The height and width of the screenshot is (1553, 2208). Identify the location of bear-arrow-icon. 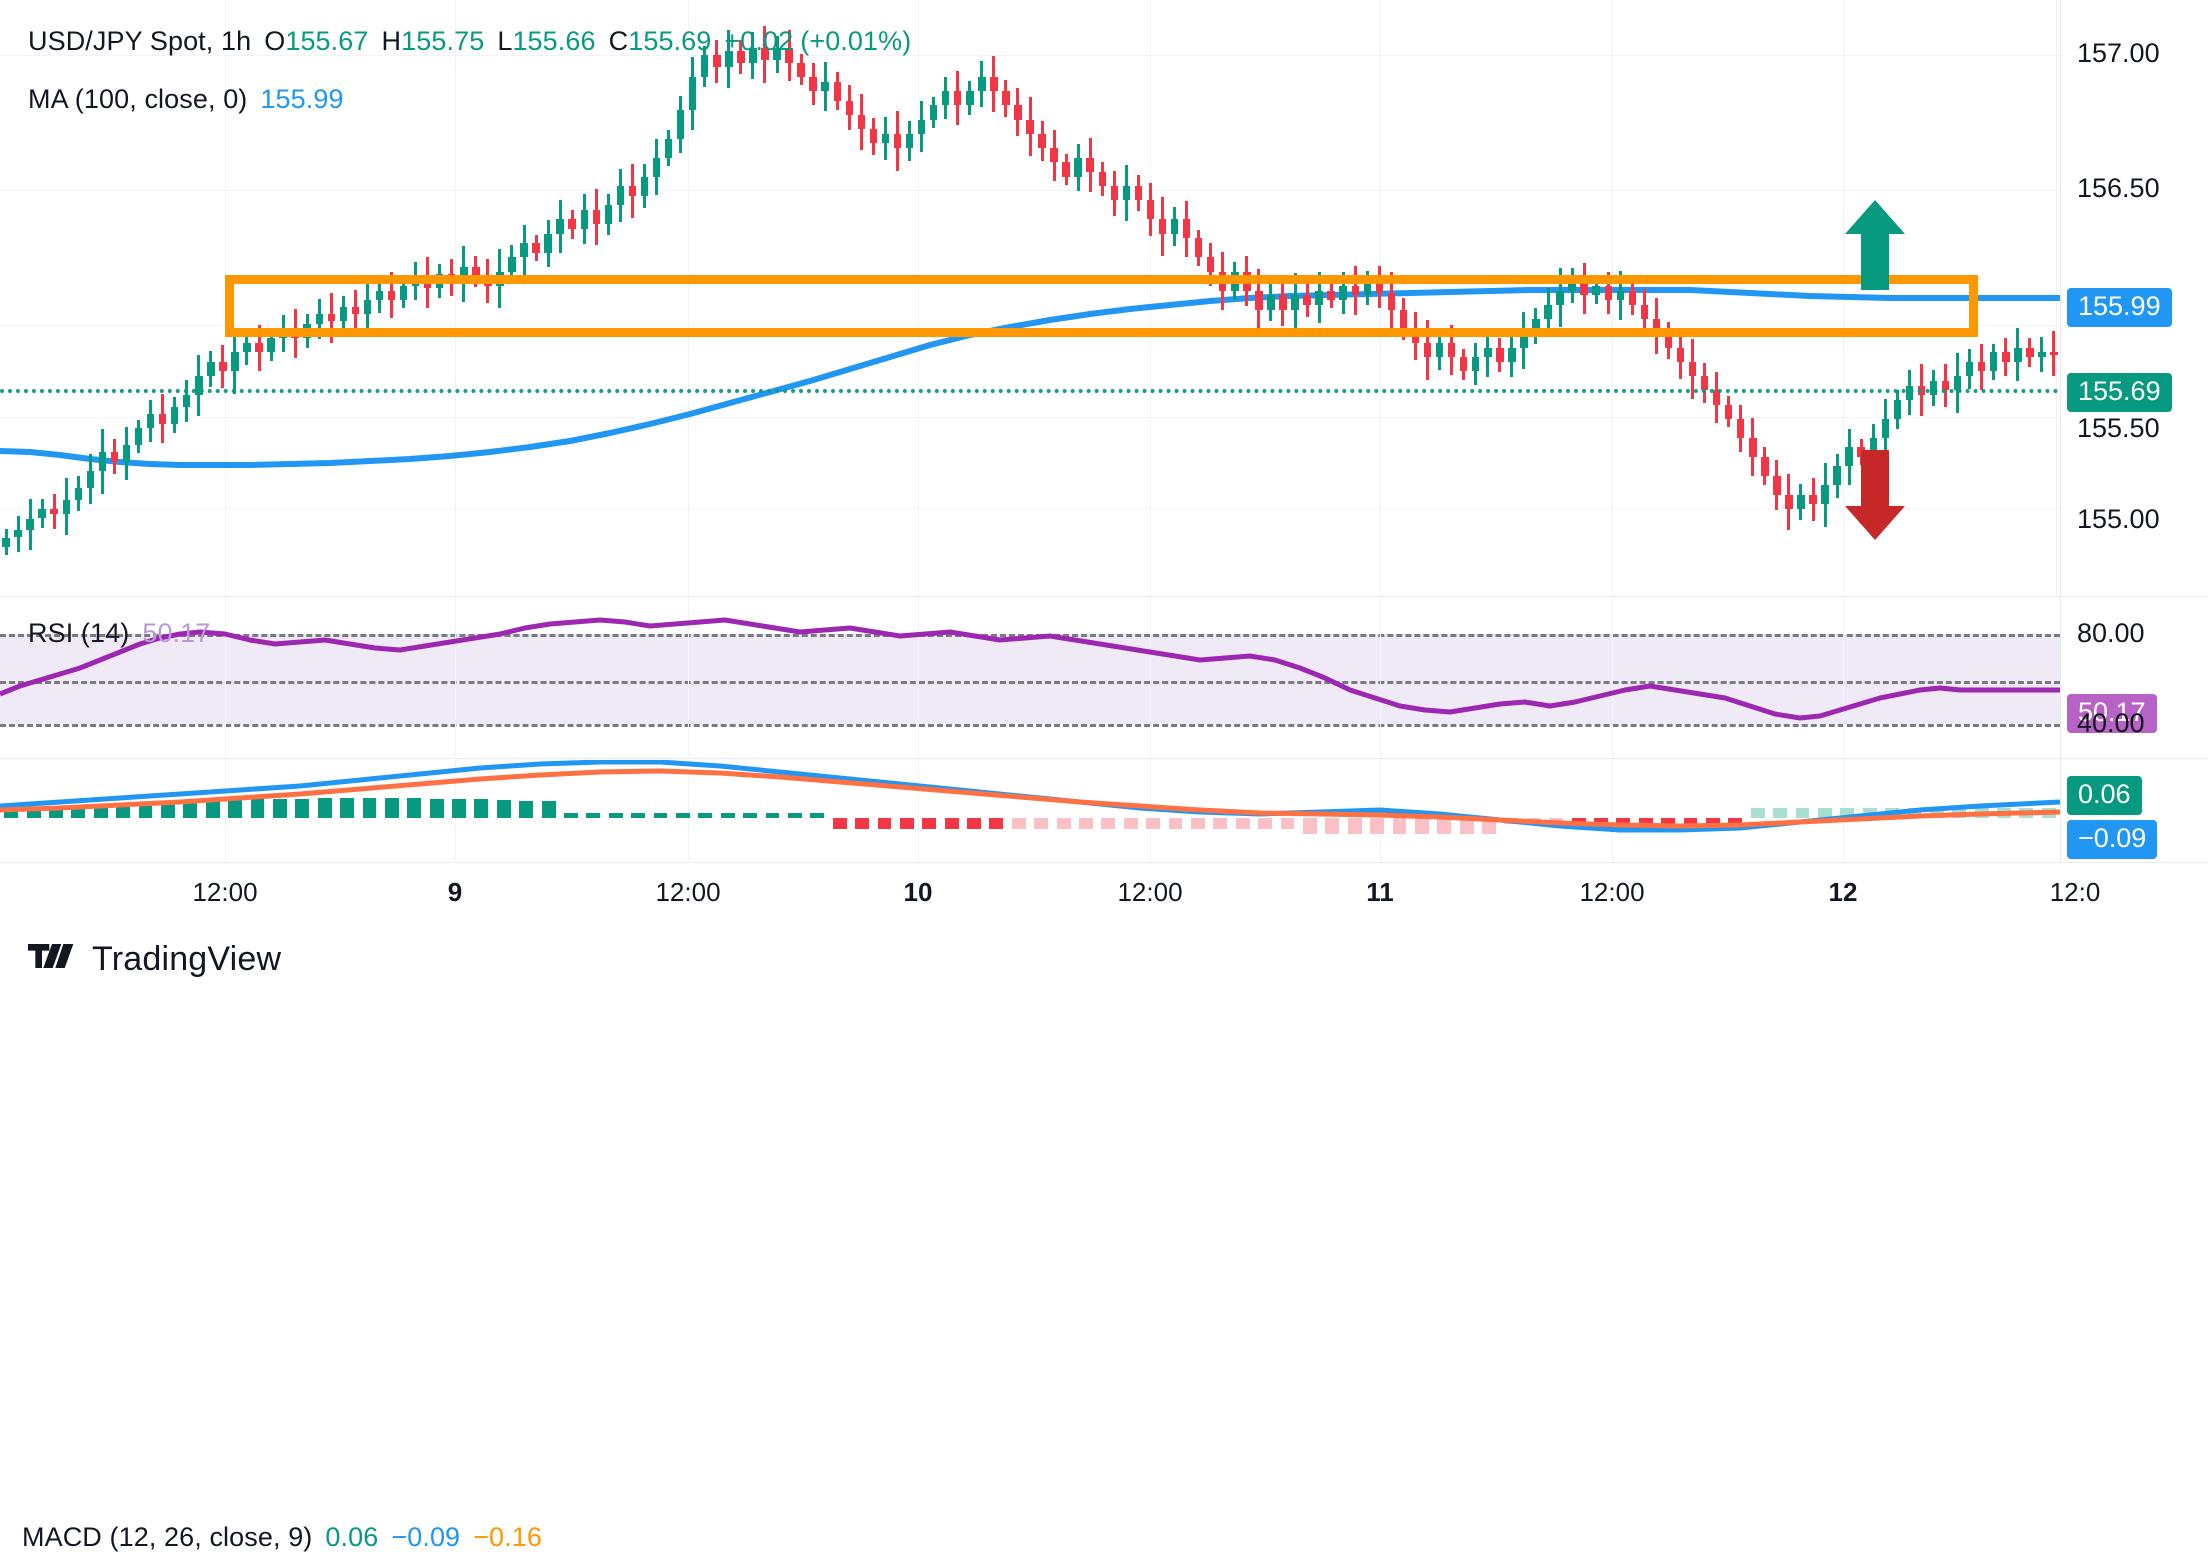
(1875, 495).